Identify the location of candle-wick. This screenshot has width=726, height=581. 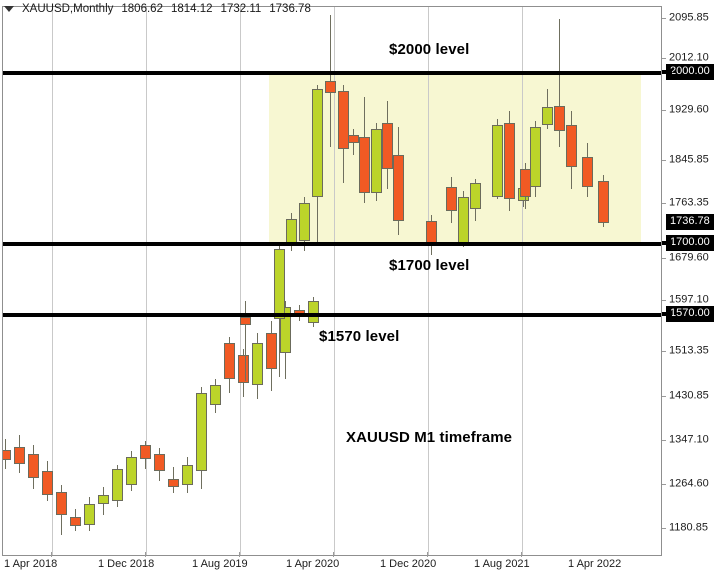
(559, 83).